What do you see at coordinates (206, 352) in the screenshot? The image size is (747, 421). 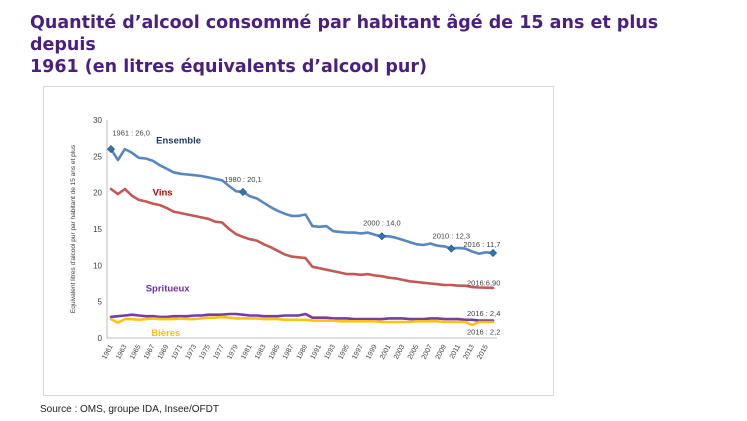 I see `x-tick-label: 1975` at bounding box center [206, 352].